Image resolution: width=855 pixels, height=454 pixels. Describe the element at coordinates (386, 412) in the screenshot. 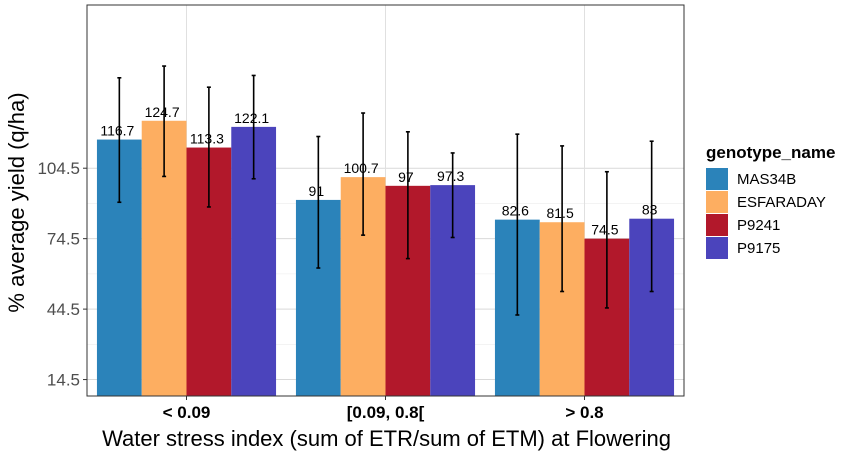

I see `x-tick-label: [0.09, 0.8[` at that location.